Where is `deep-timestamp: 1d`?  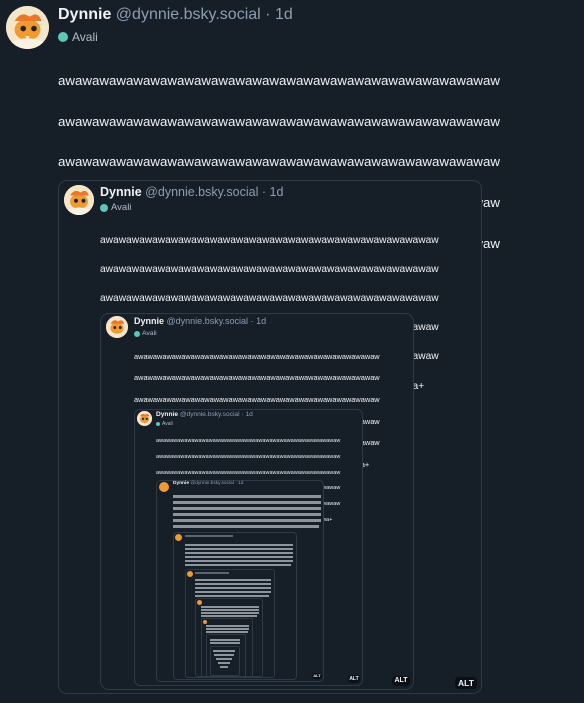
deep-timestamp: 1d is located at coordinates (241, 483).